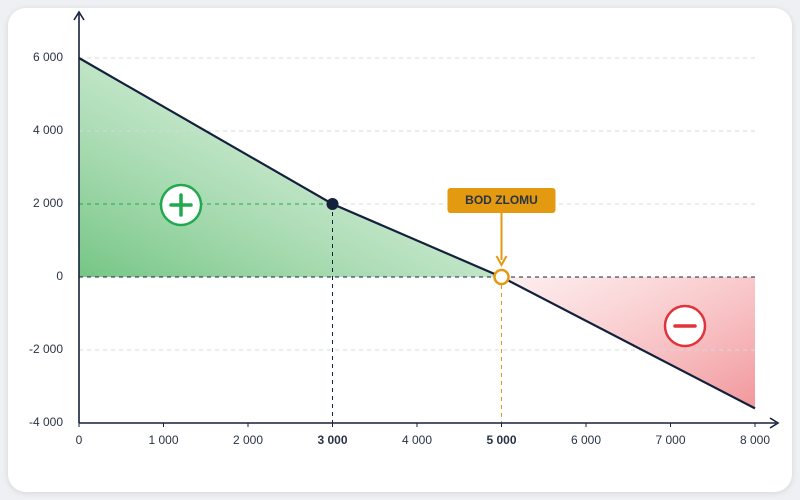 Image resolution: width=800 pixels, height=500 pixels. What do you see at coordinates (48, 203) in the screenshot?
I see `y-tick-label: 2 000` at bounding box center [48, 203].